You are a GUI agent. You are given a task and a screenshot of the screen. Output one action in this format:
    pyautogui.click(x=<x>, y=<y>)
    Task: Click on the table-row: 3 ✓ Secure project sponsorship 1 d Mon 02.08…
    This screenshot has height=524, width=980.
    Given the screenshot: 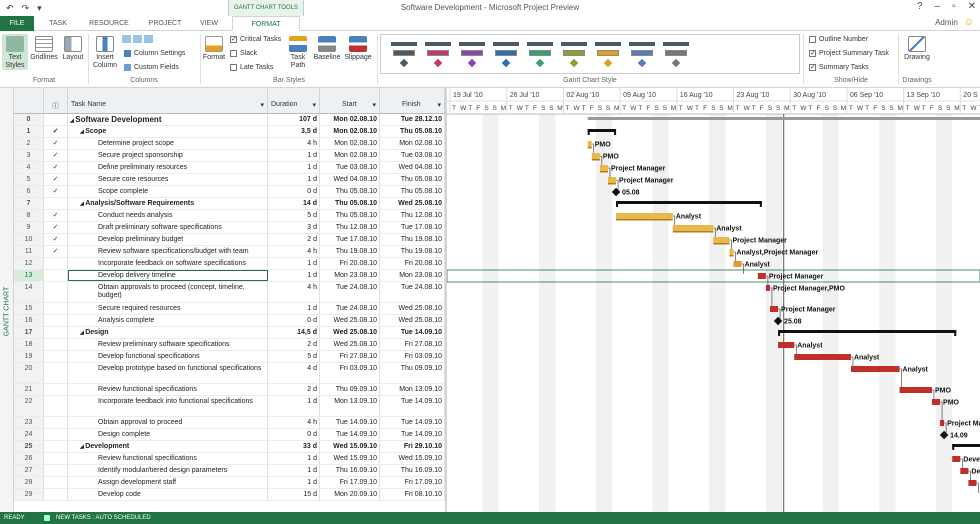 What is the action you would take?
    pyautogui.click(x=229, y=156)
    